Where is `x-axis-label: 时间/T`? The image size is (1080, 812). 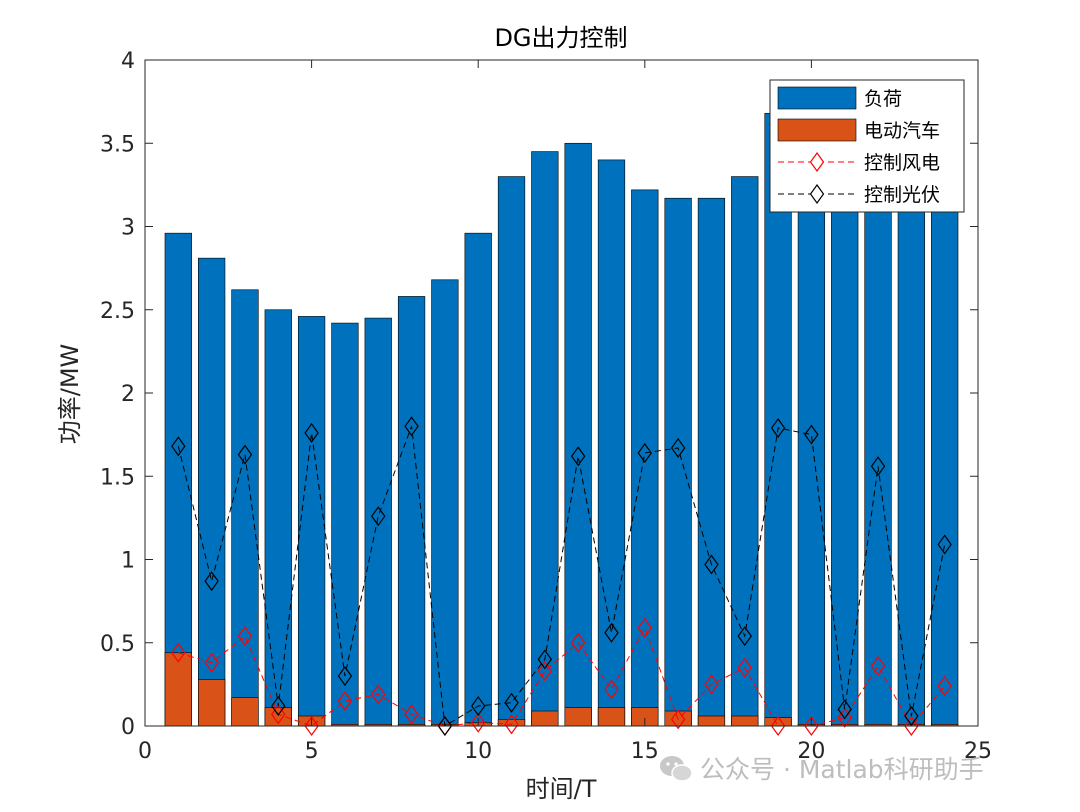
x-axis-label: 时间/T is located at coordinates (561, 789).